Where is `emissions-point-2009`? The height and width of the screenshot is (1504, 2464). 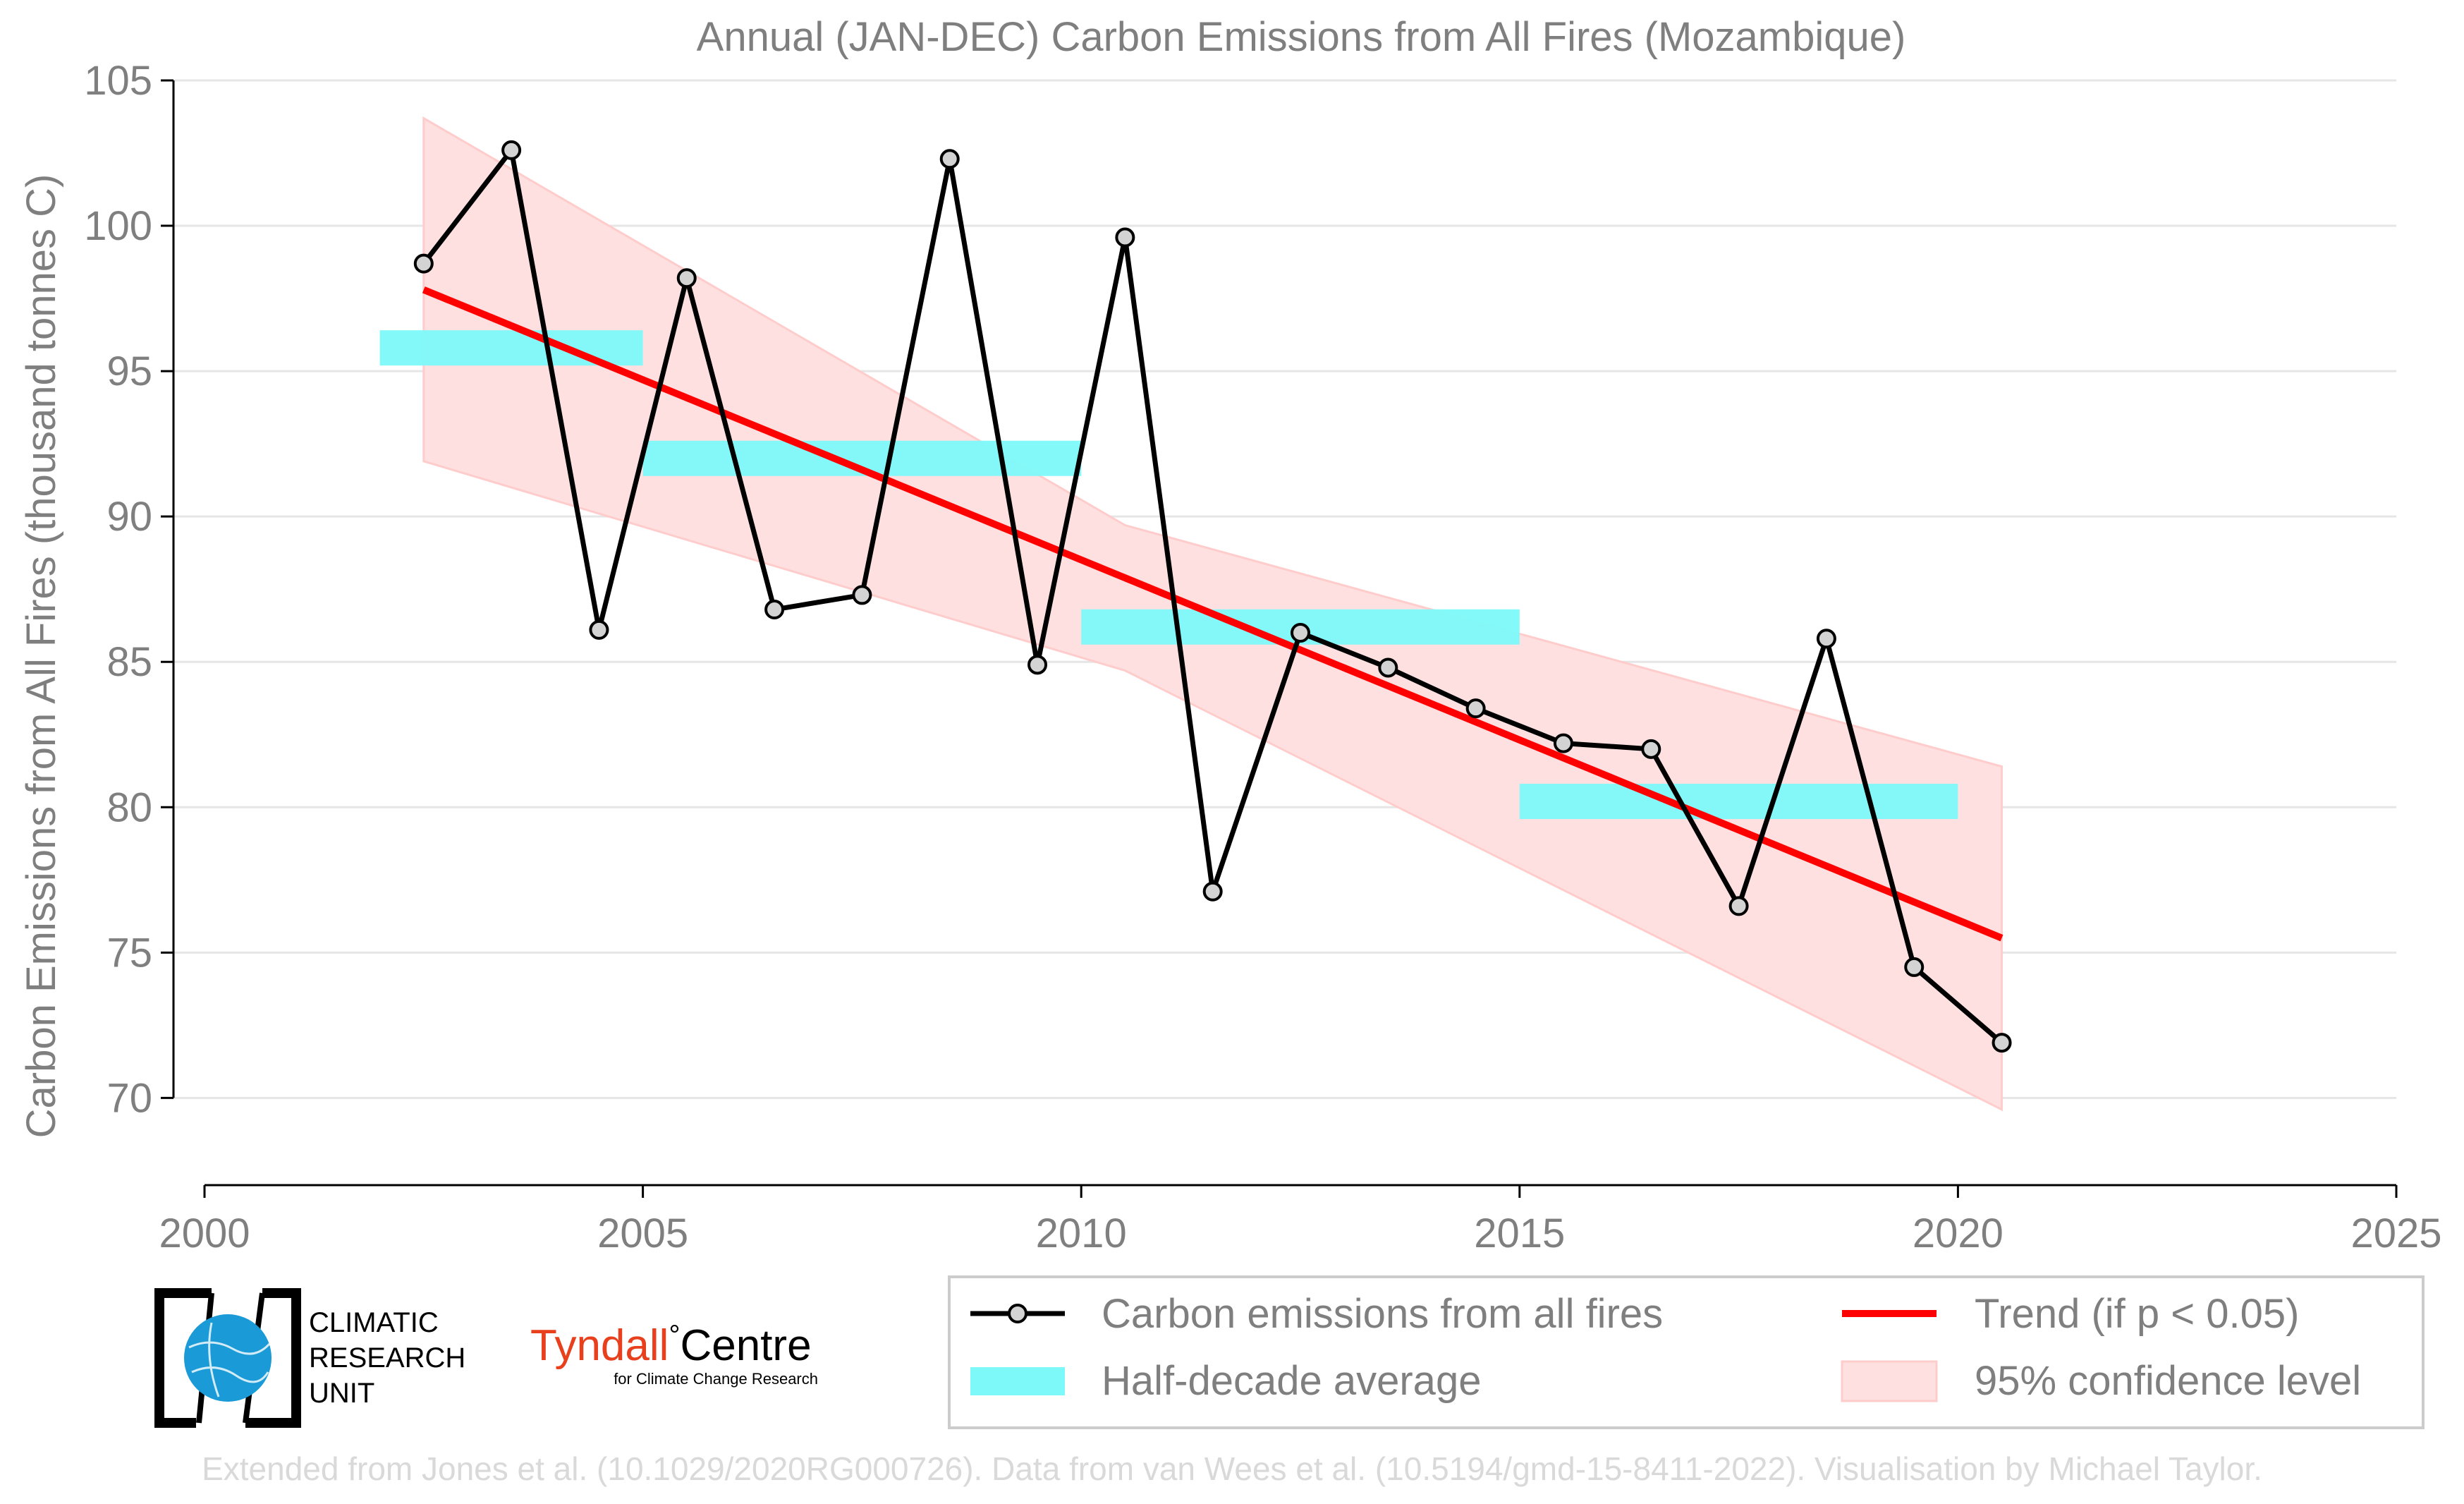
emissions-point-2009 is located at coordinates (1038, 665).